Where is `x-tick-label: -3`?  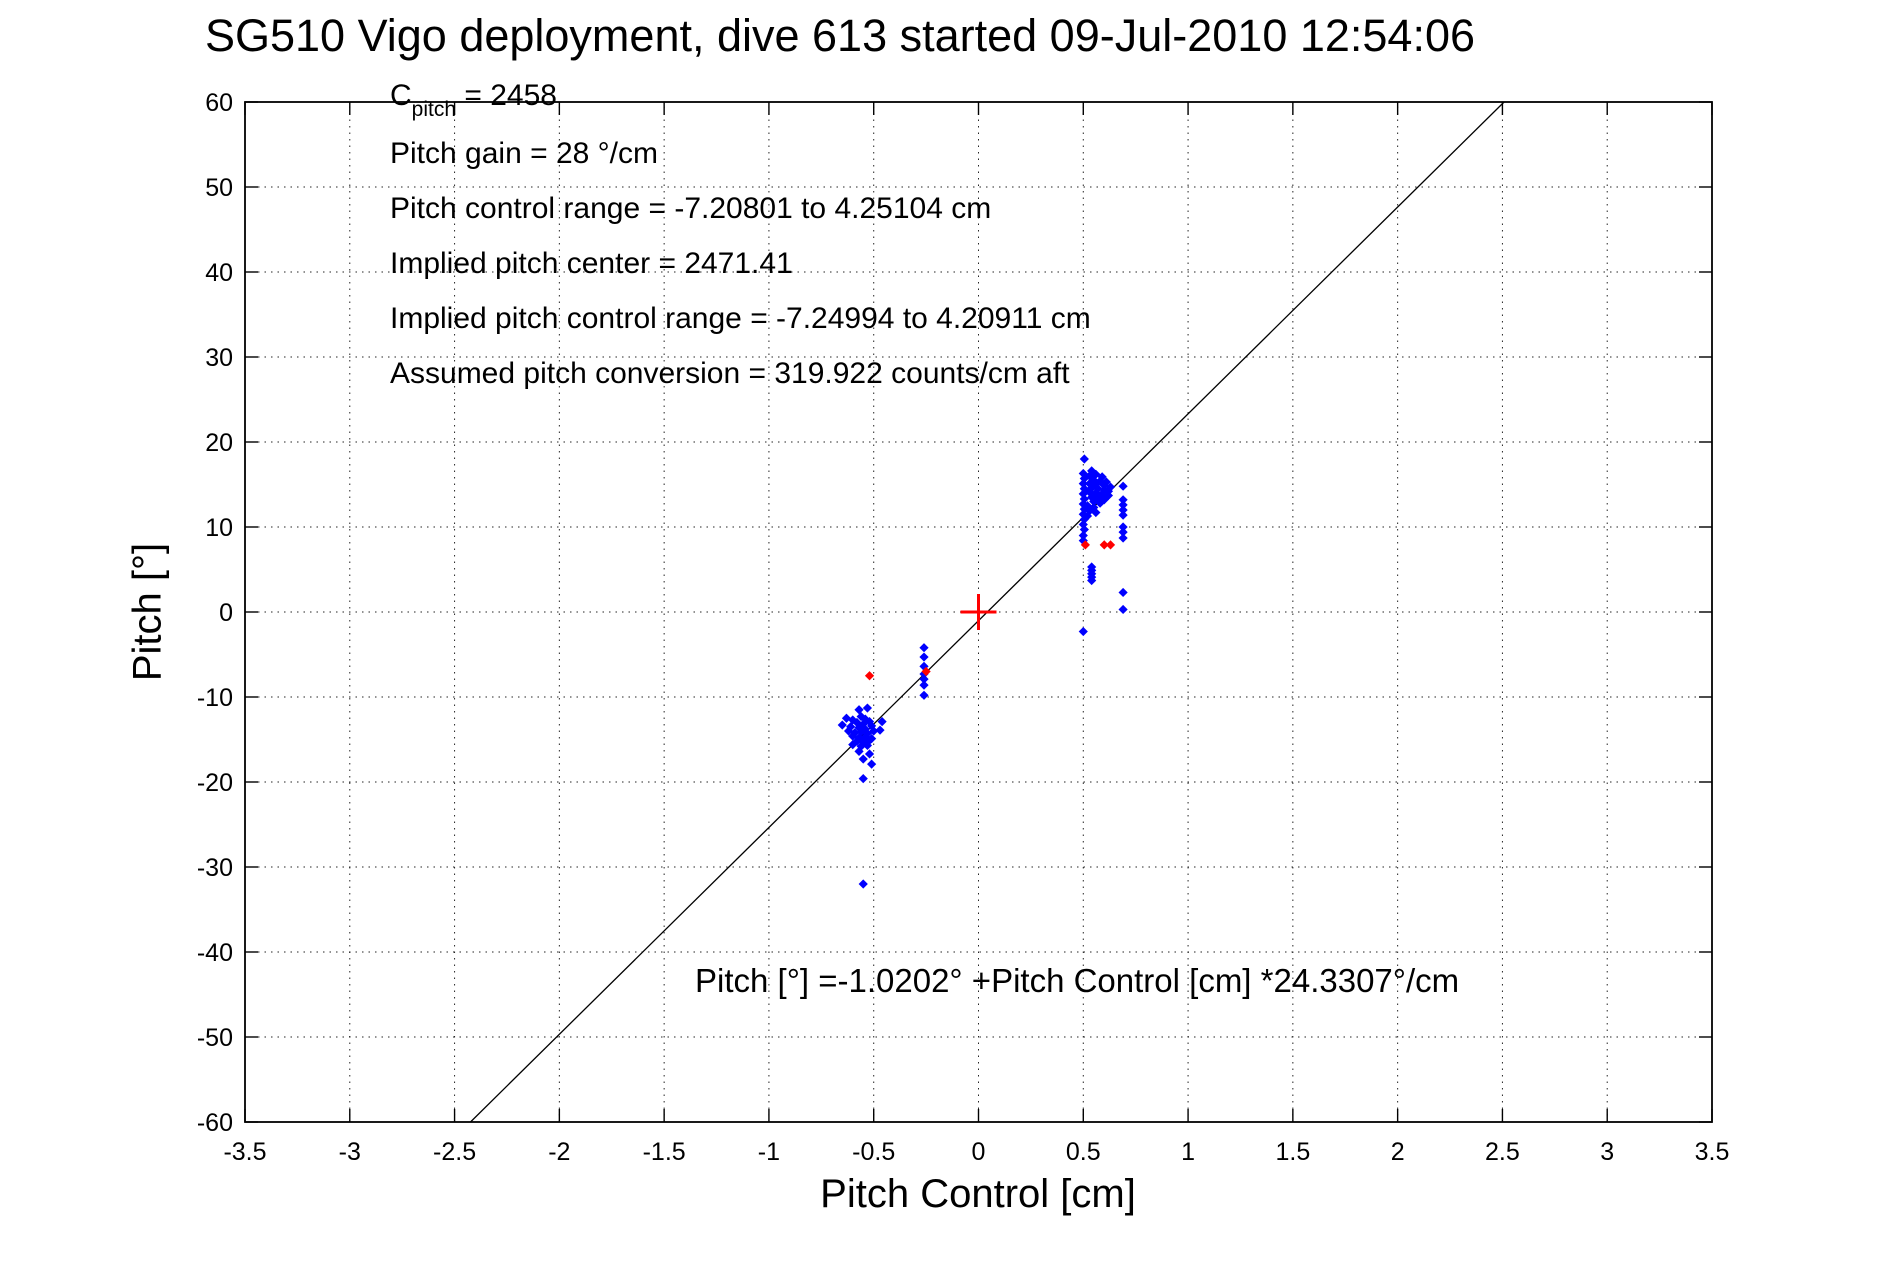
x-tick-label: -3 is located at coordinates (350, 1152).